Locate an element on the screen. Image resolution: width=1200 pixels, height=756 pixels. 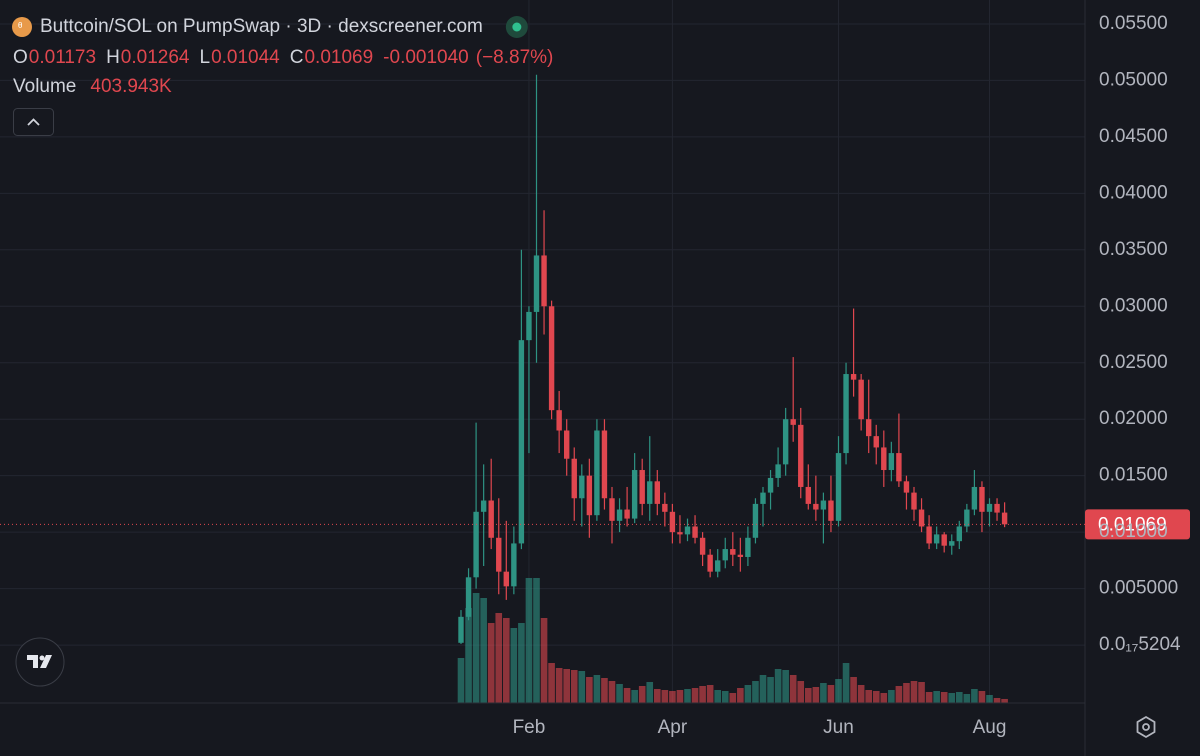
last-price-box is located at coordinates (1137, 524).